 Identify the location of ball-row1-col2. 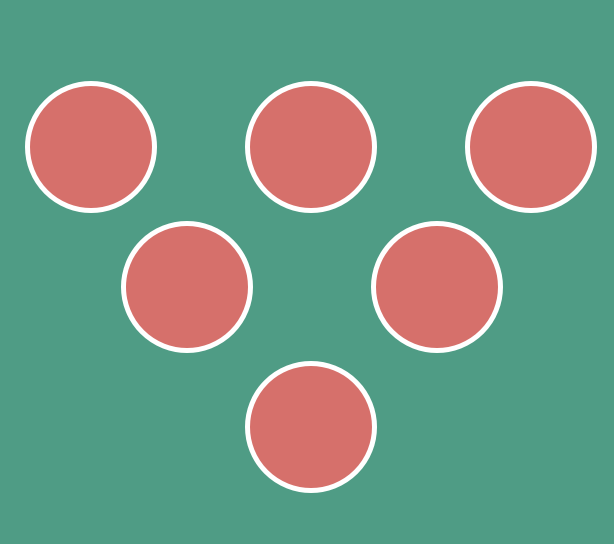
(311, 147).